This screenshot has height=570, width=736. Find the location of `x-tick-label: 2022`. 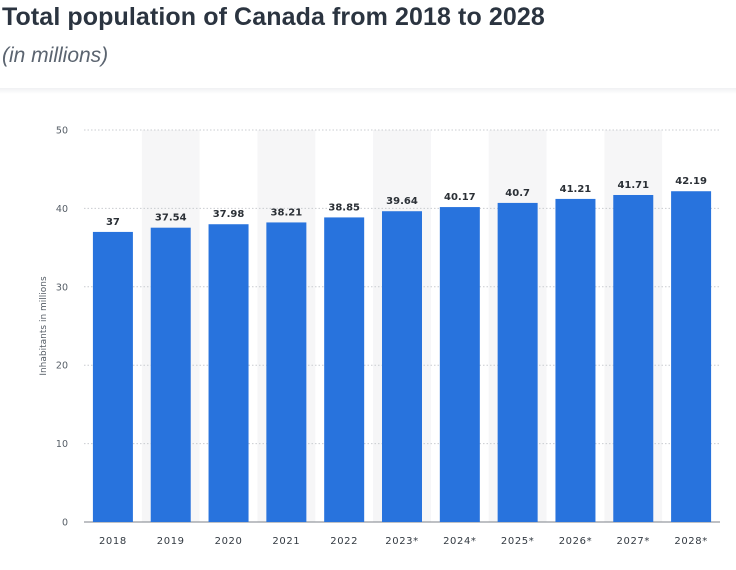

x-tick-label: 2022 is located at coordinates (344, 541).